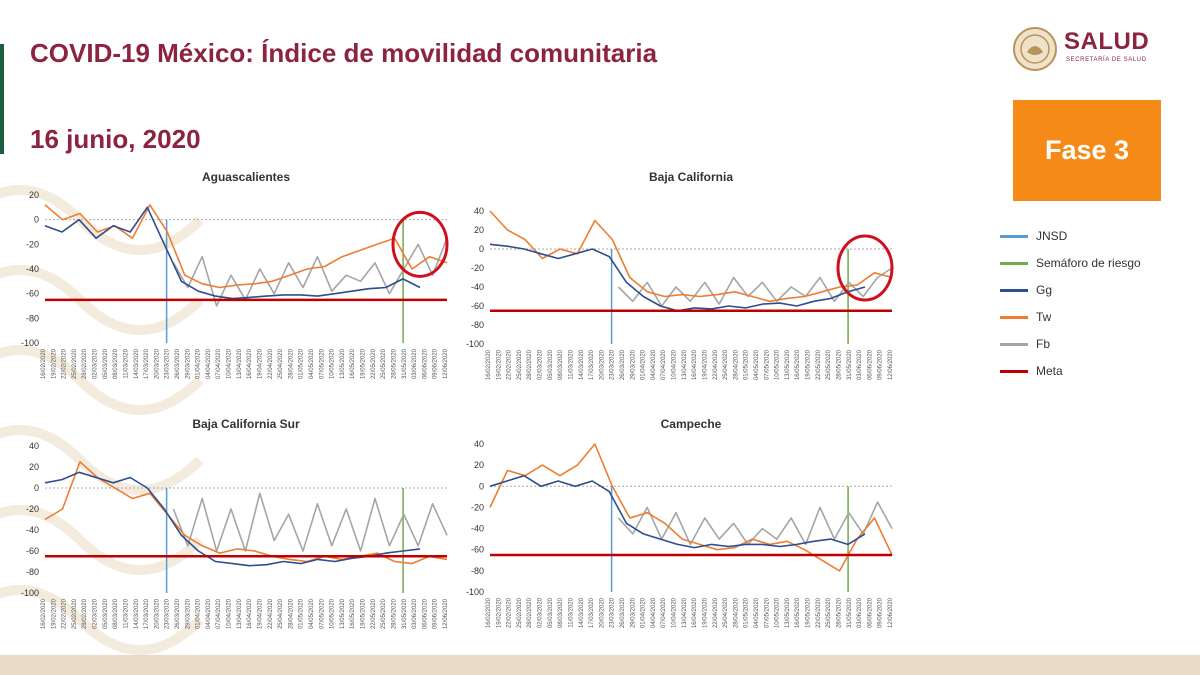 The width and height of the screenshot is (1200, 675). I want to click on y-tick-label: 40, so click(479, 211).